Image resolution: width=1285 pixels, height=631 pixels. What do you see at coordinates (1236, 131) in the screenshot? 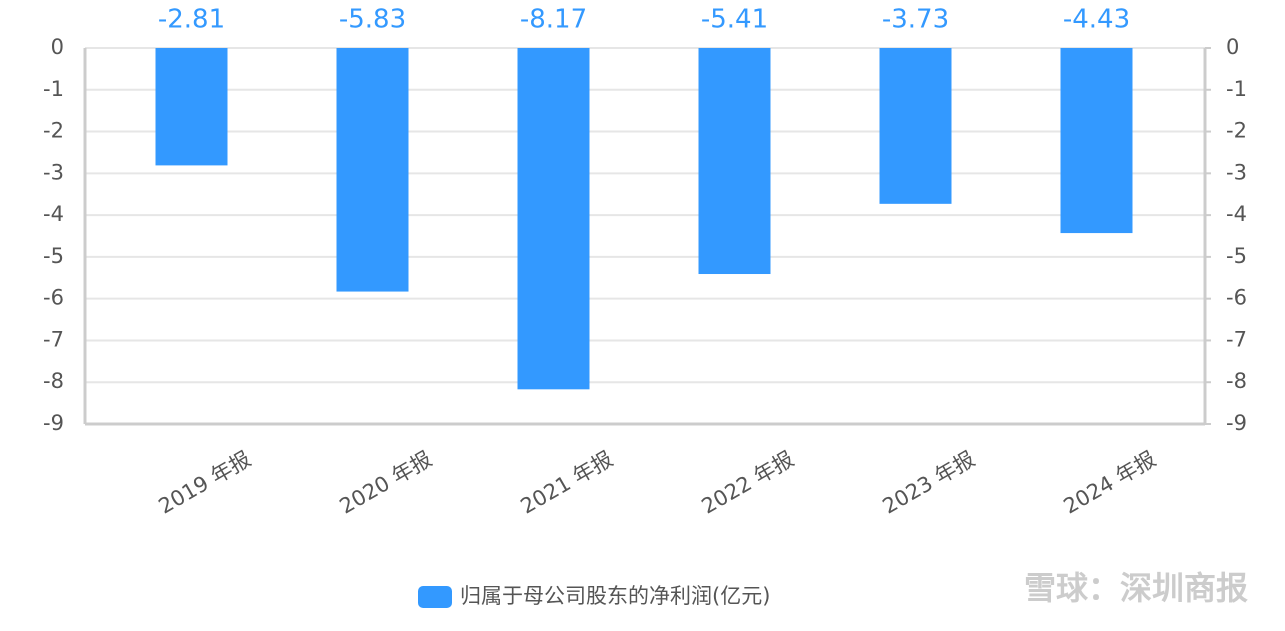
I see `y2-tick-label: -2` at bounding box center [1236, 131].